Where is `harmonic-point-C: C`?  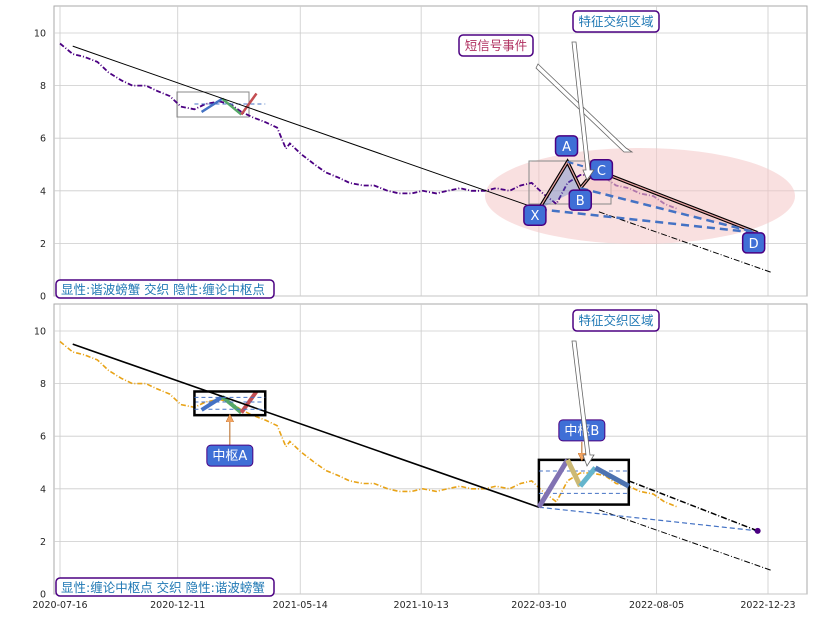 harmonic-point-C: C is located at coordinates (601, 171).